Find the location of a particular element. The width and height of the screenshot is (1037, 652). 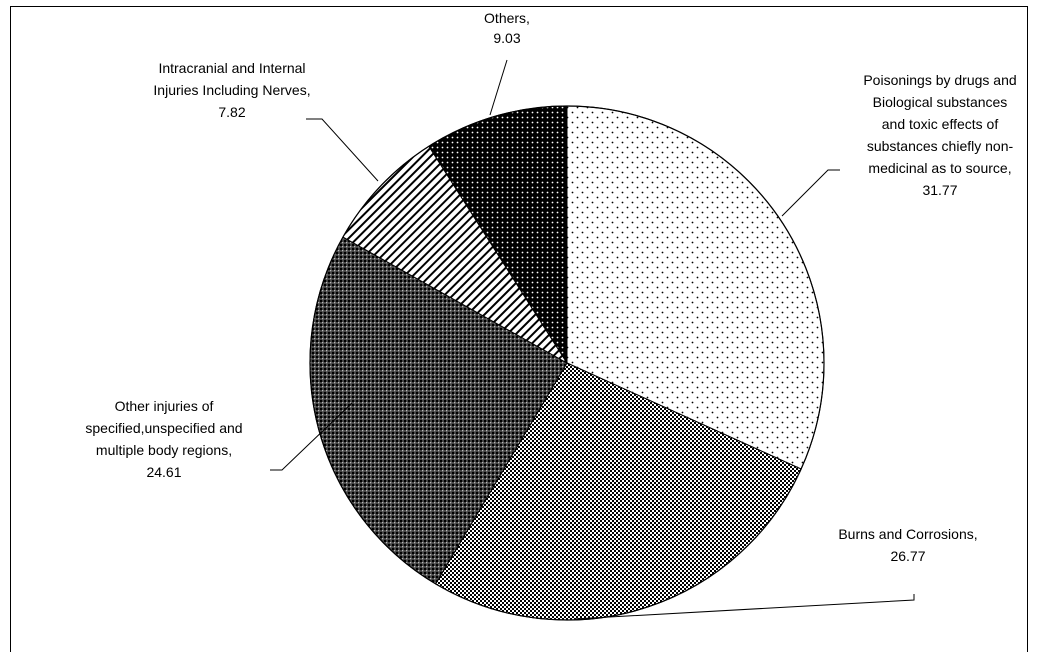

slice-category-label-1: medicinal as to source, is located at coordinates (939, 168).